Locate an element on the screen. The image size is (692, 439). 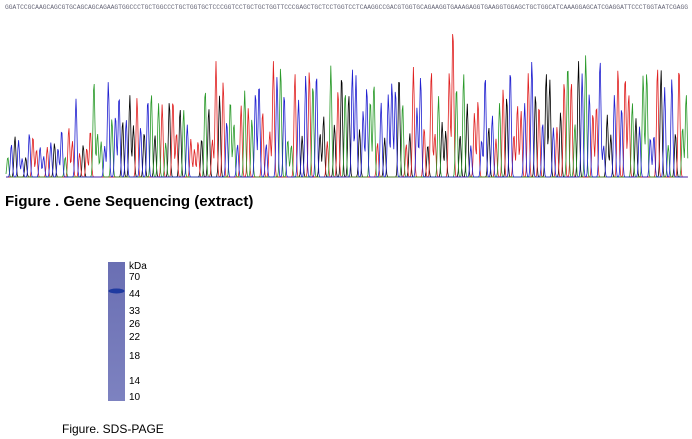
marker-label: 70 is located at coordinates (135, 277).